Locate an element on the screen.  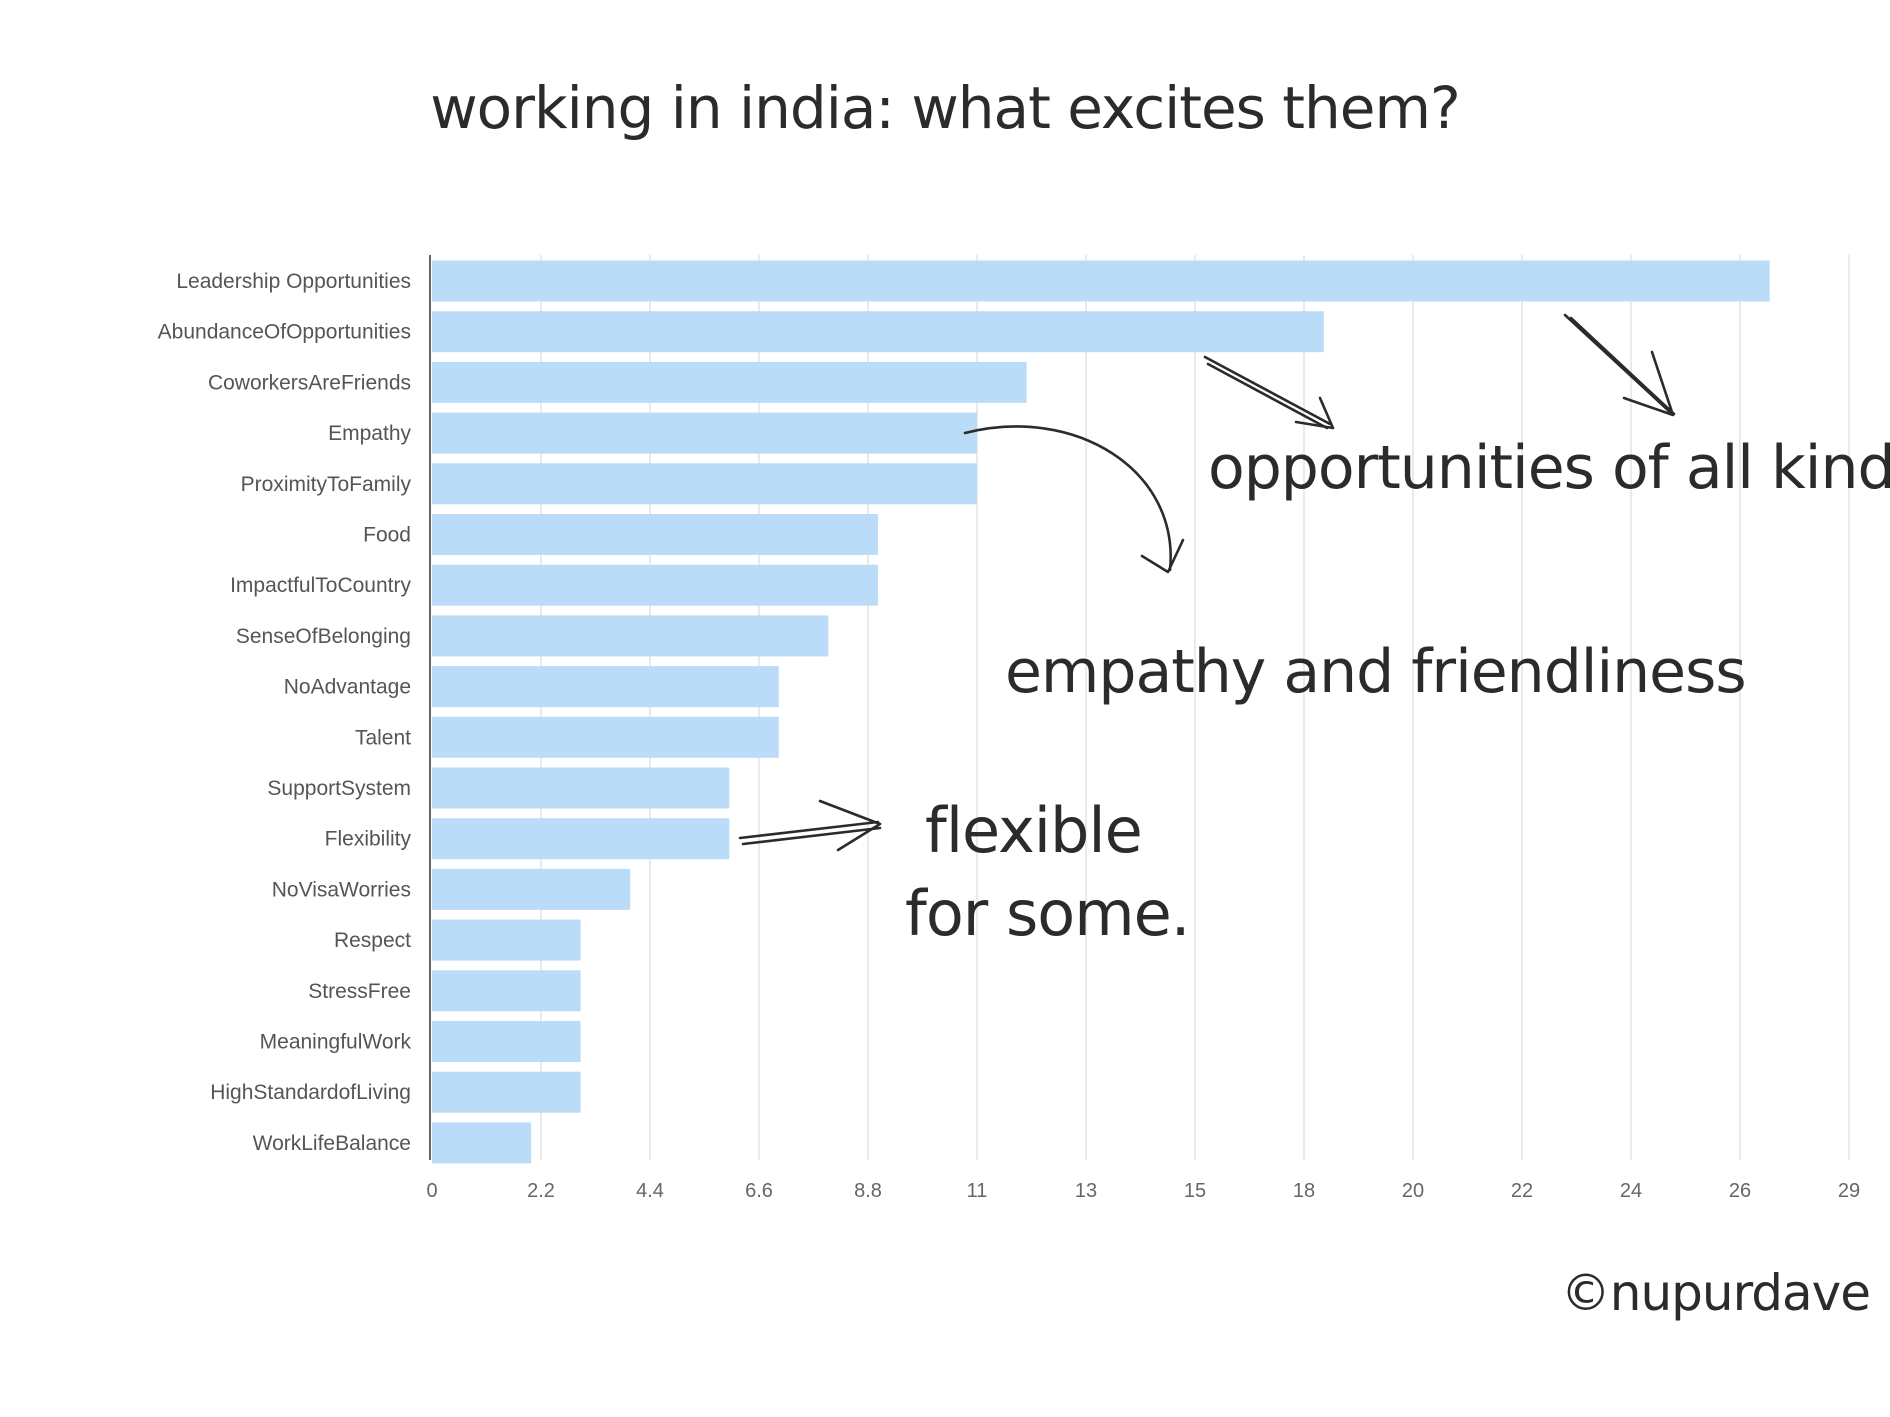
annotation-flexible-line2: for some. is located at coordinates (1047, 913).